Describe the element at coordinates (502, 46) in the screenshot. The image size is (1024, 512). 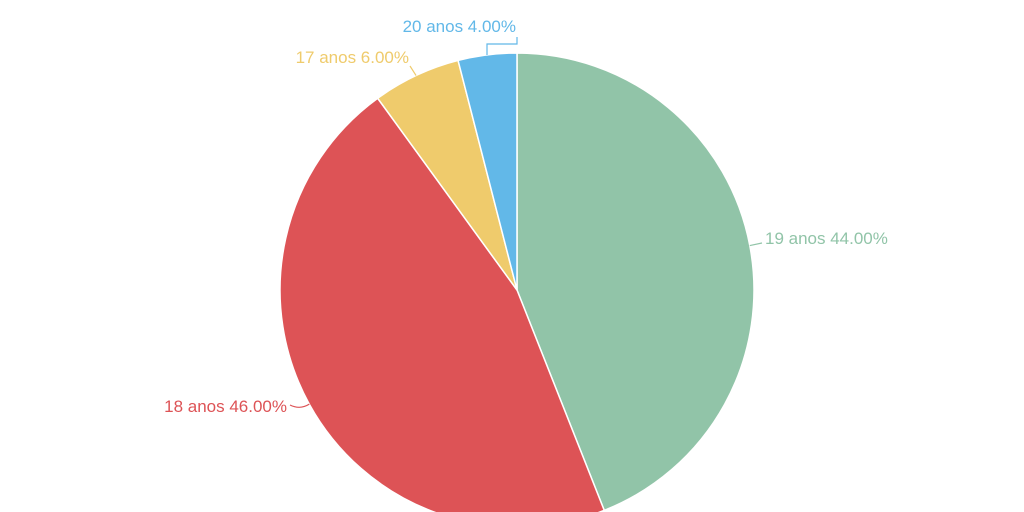
I see `leader-line-20-anos` at that location.